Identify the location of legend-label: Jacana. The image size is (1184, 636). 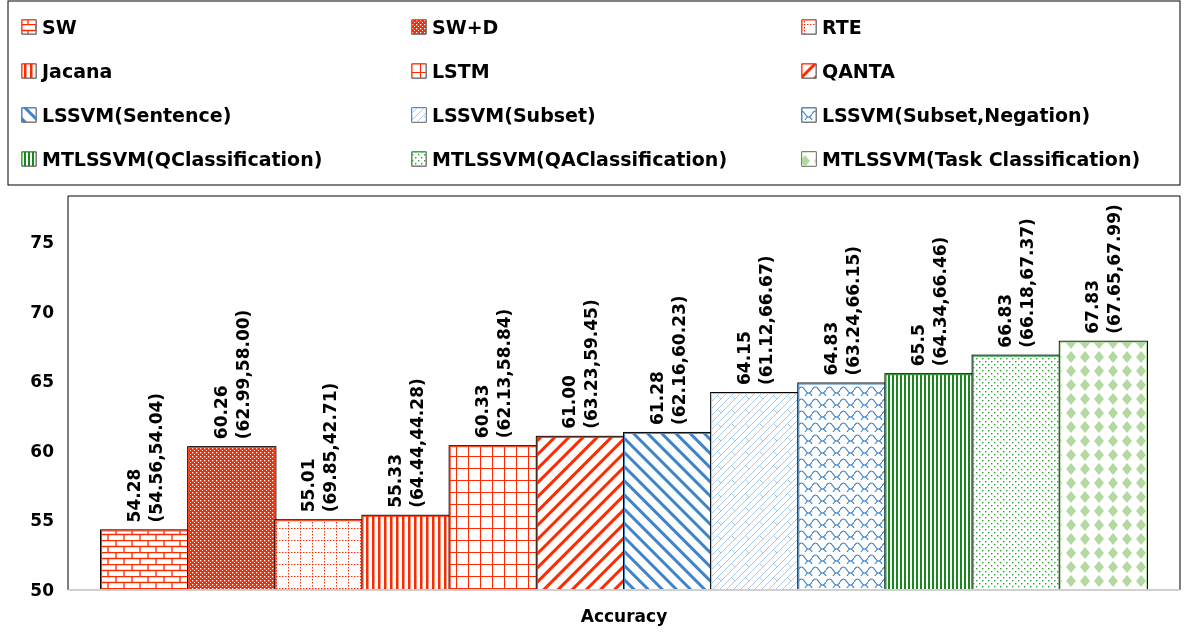
(76, 71).